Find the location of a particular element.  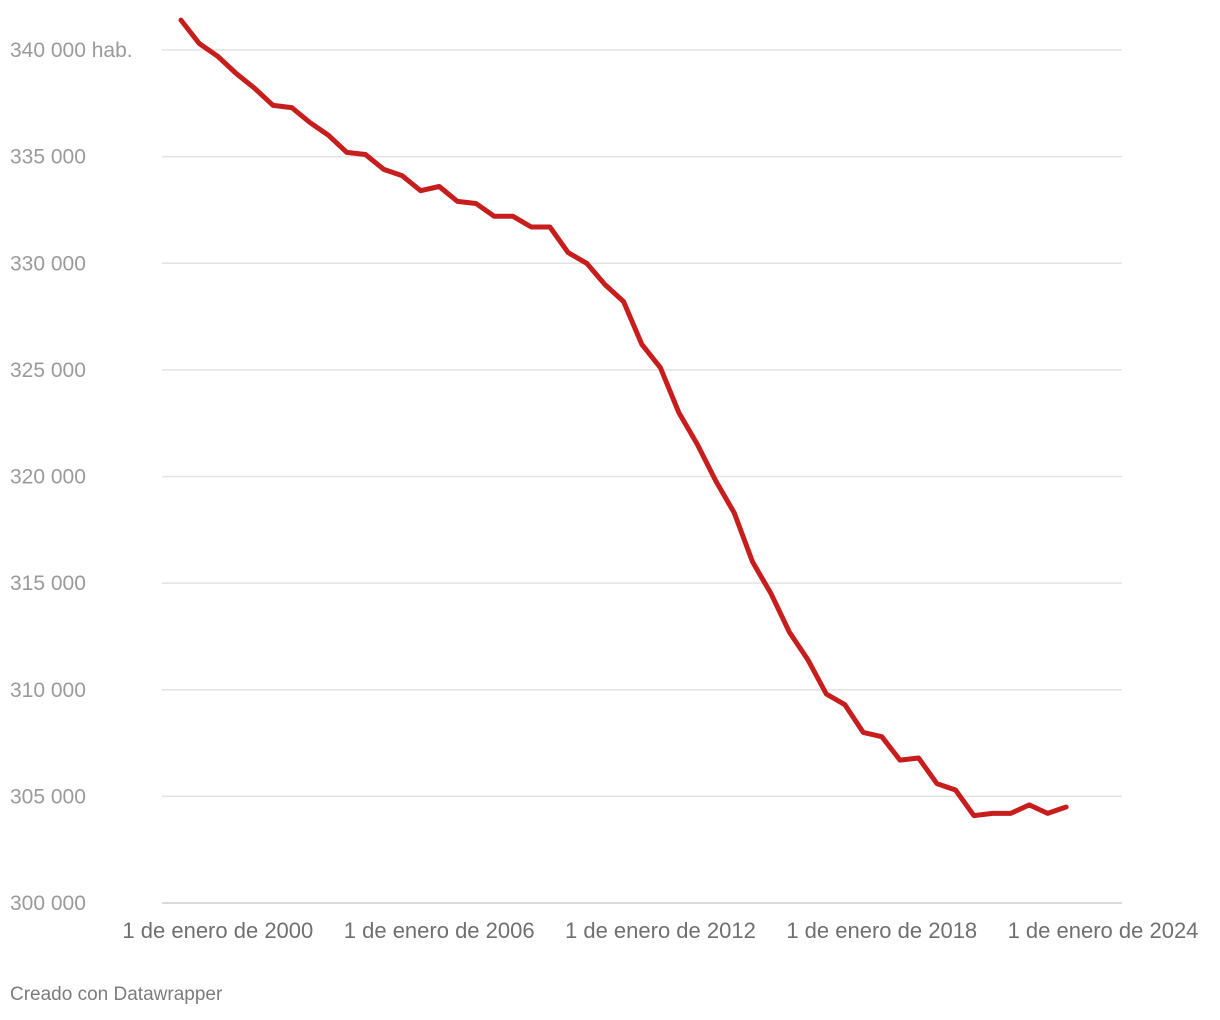

x-tick-label: 1 de enero de 2018 is located at coordinates (881, 930).